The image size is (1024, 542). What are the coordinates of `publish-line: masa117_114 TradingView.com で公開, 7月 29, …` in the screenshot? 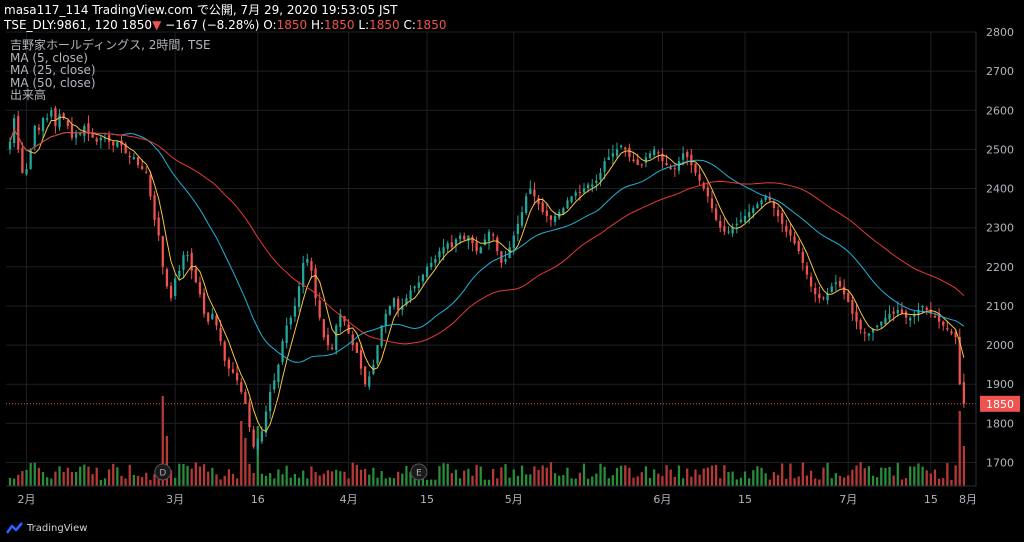 It's located at (200, 10).